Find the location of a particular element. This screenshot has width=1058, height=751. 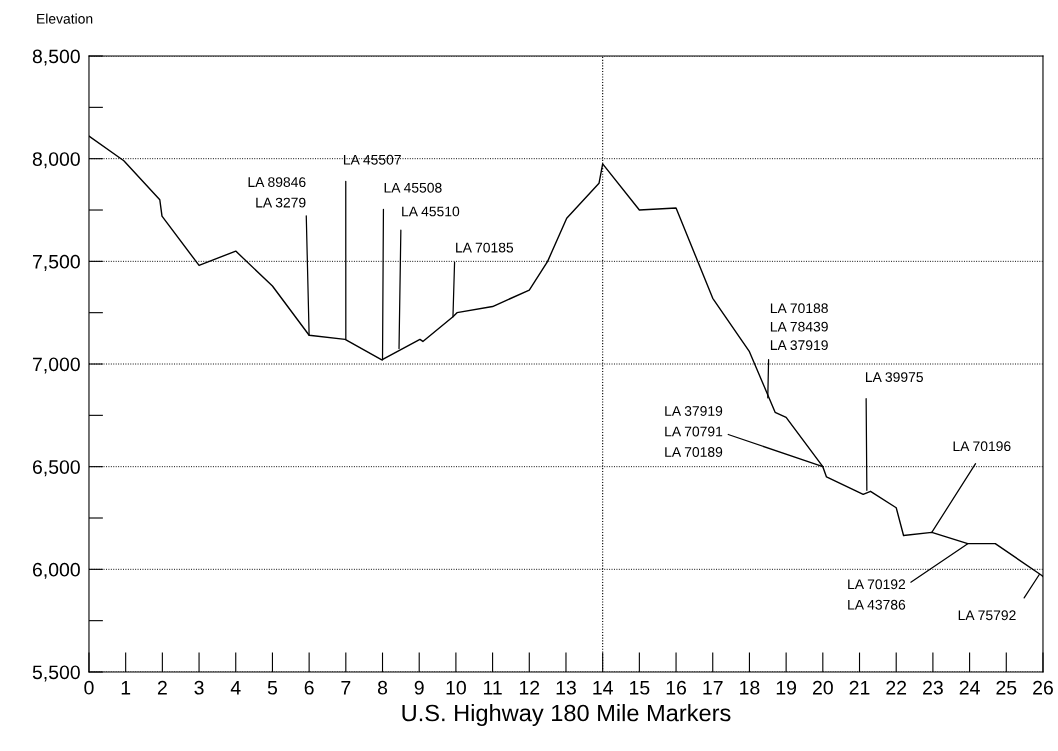

annotation: LA 39975 is located at coordinates (894, 377).